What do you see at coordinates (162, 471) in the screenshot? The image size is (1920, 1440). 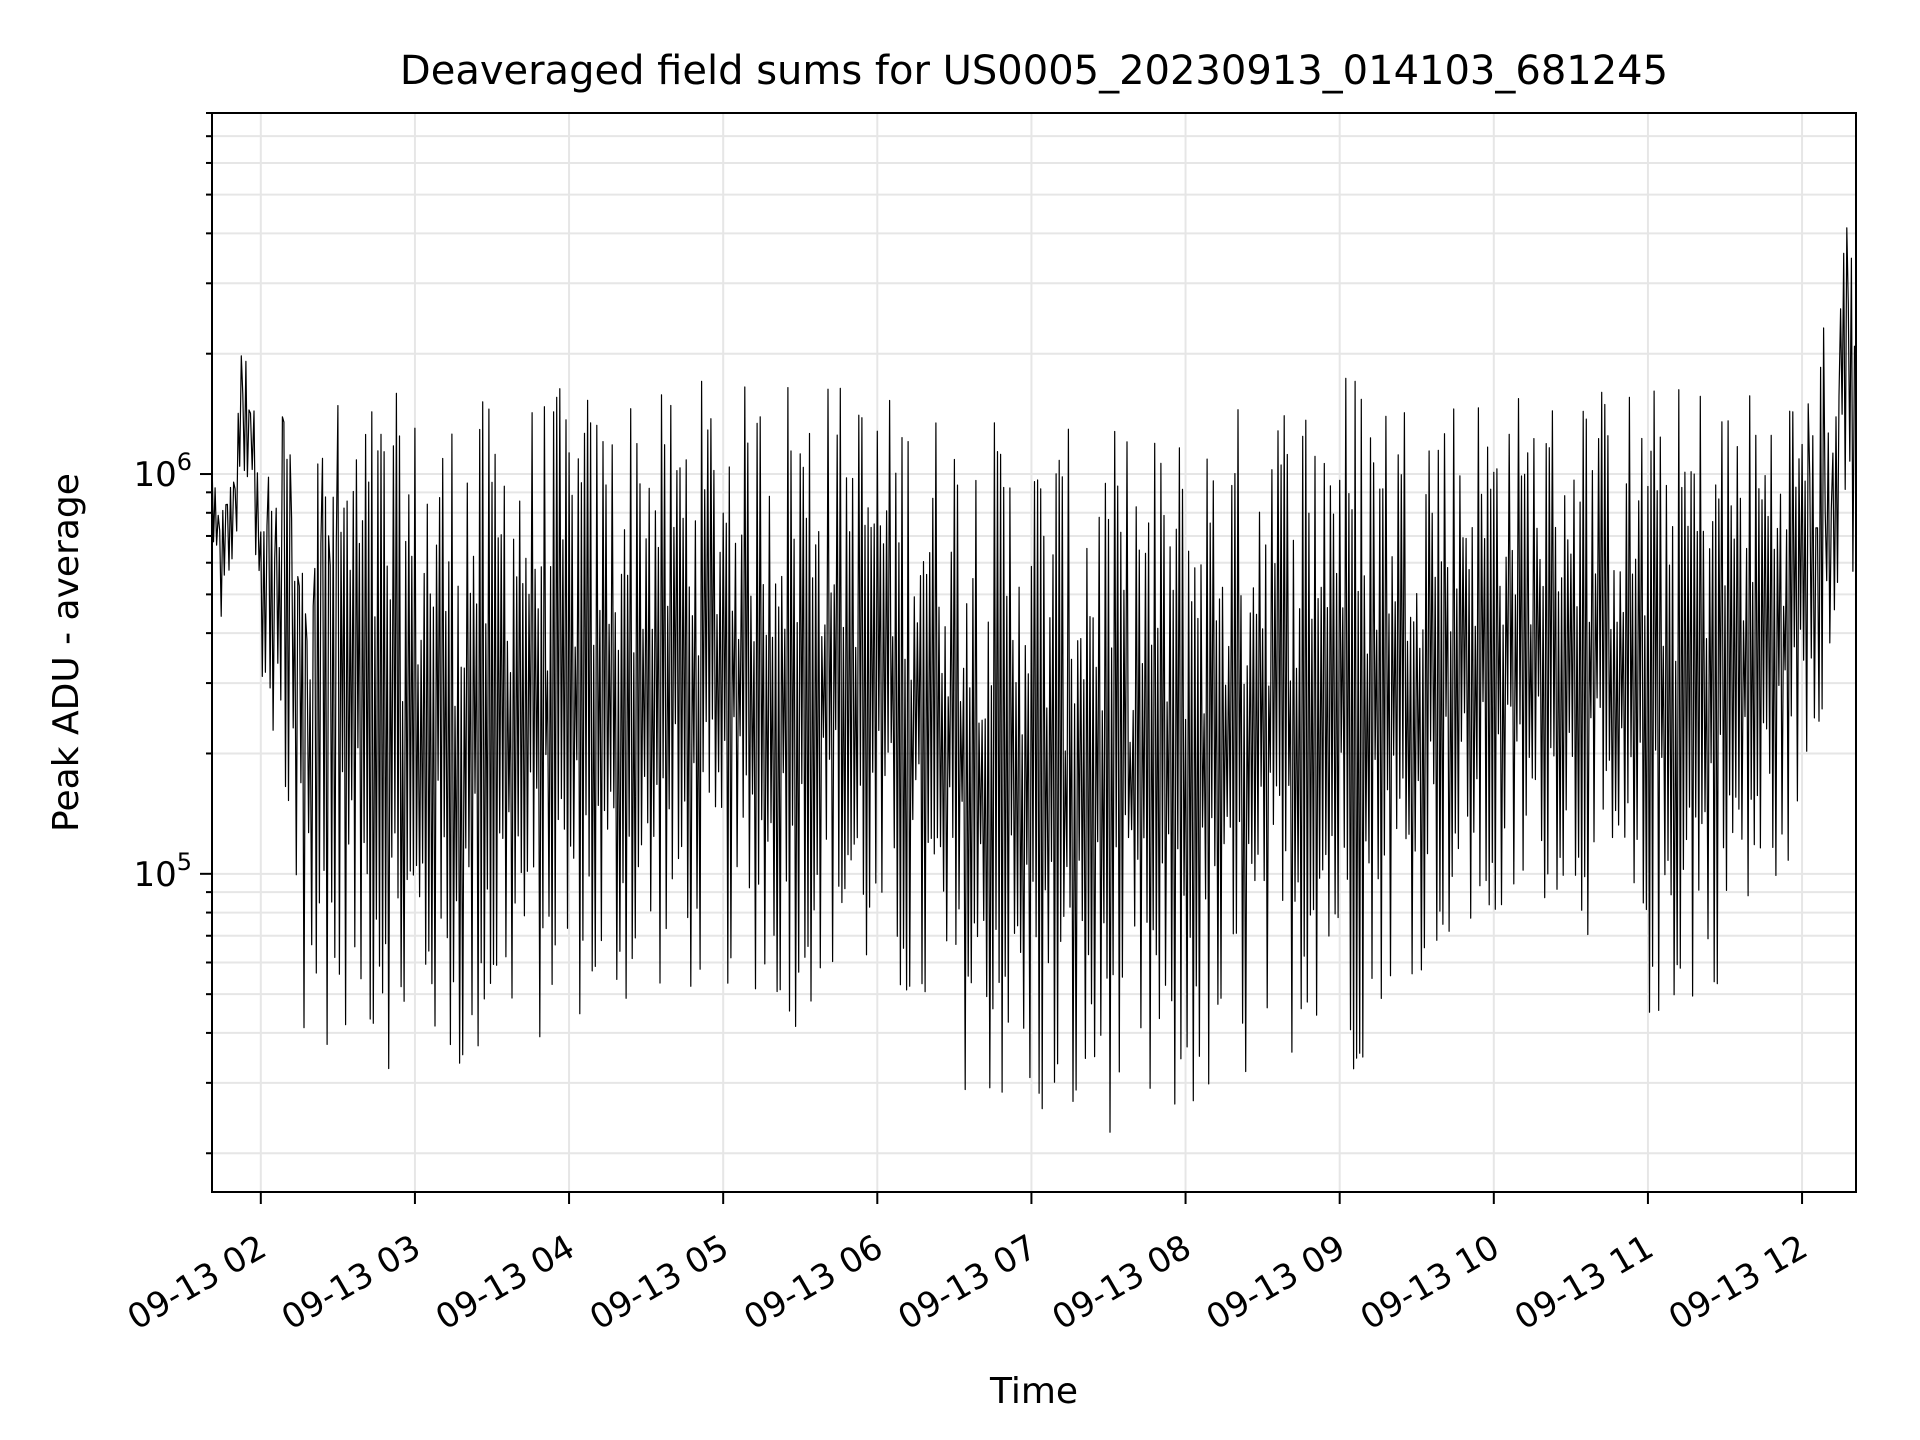 I see `y-tick-label: 10⁶` at bounding box center [162, 471].